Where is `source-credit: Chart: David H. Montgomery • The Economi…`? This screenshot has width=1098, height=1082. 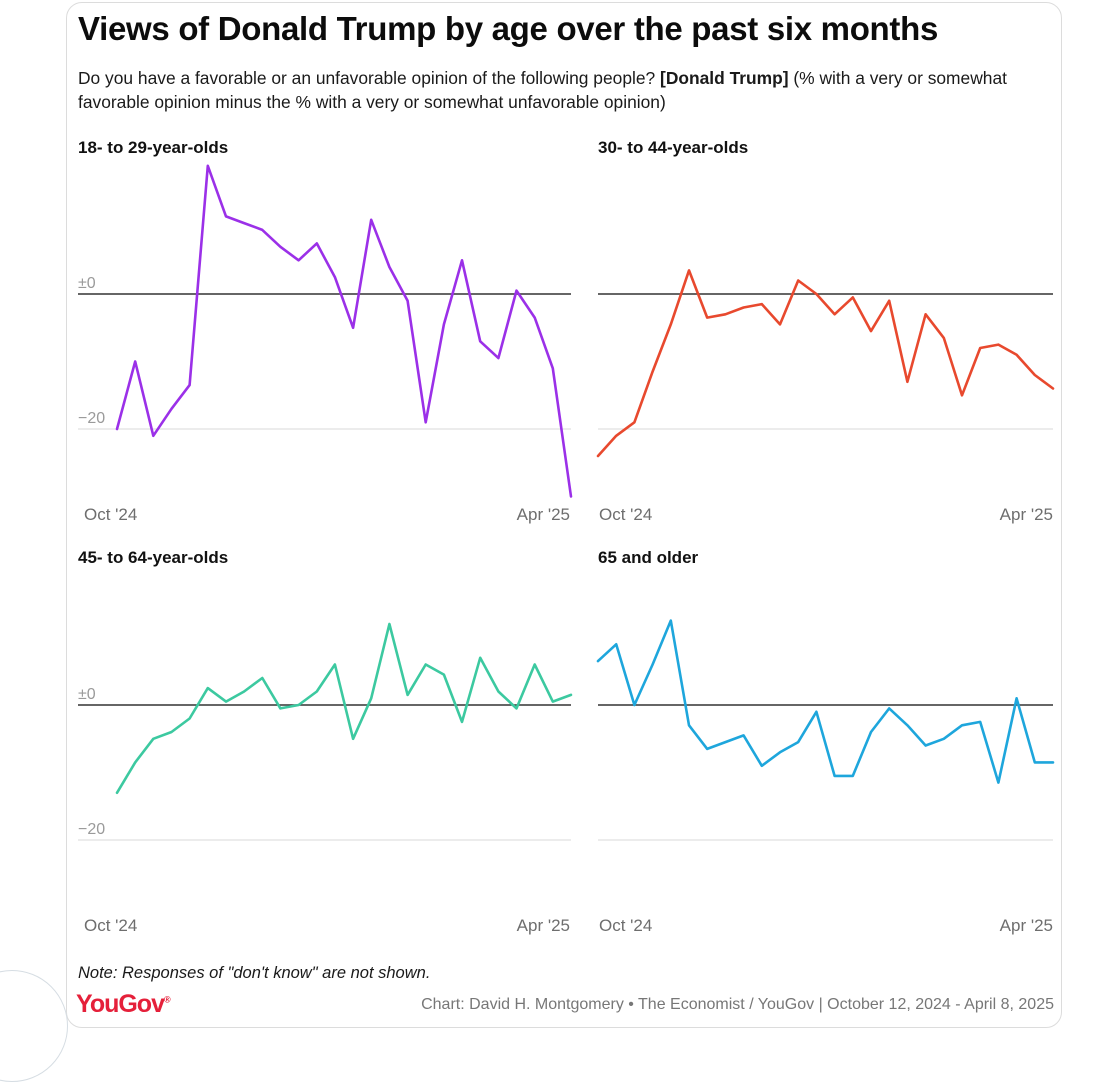 source-credit: Chart: David H. Montgomery • The Economi… is located at coordinates (737, 1004).